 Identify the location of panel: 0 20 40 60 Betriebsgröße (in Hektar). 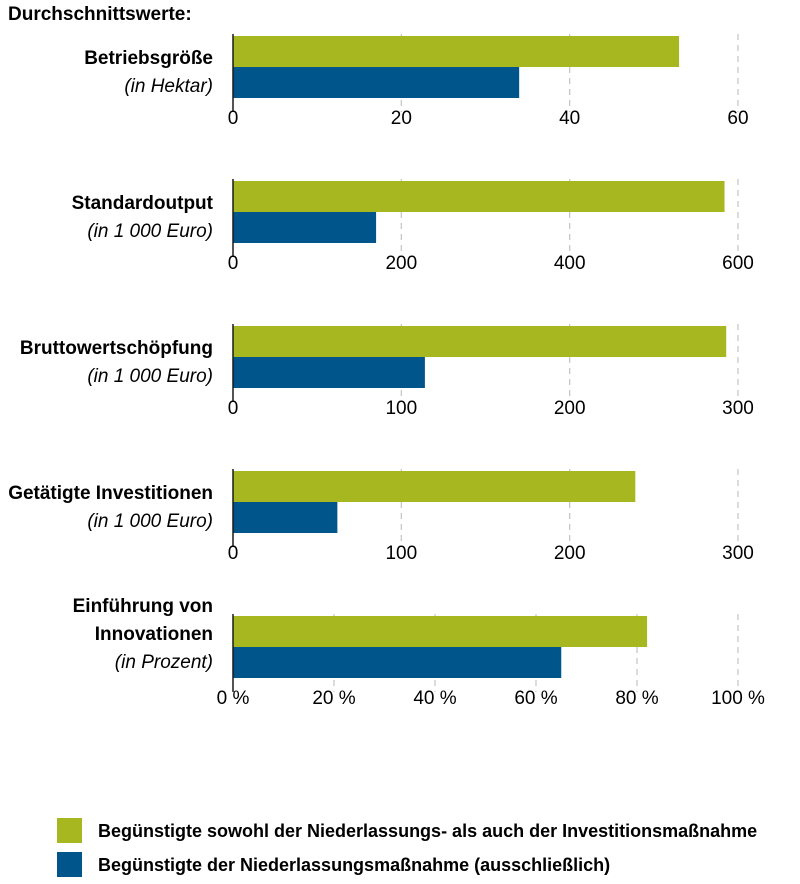
(416, 81).